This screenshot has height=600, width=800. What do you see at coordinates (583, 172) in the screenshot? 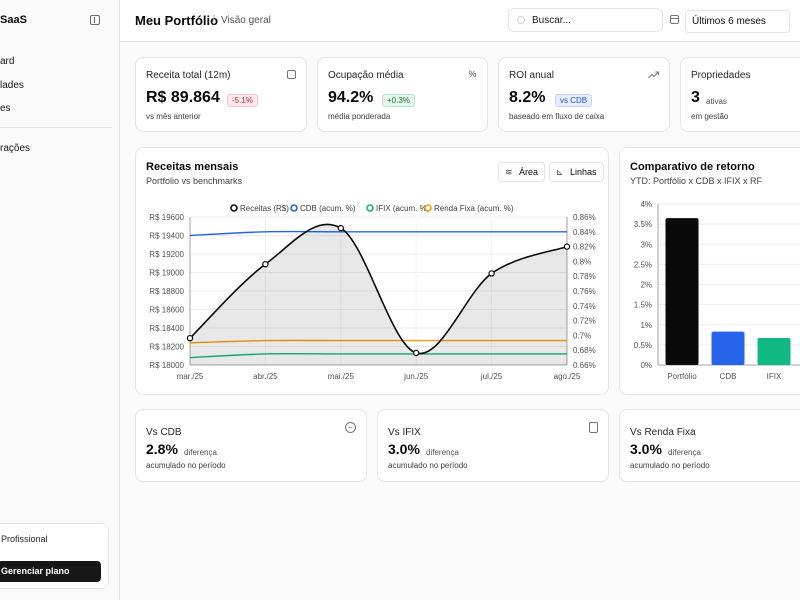
I see `lines-view-label: Linhas` at bounding box center [583, 172].